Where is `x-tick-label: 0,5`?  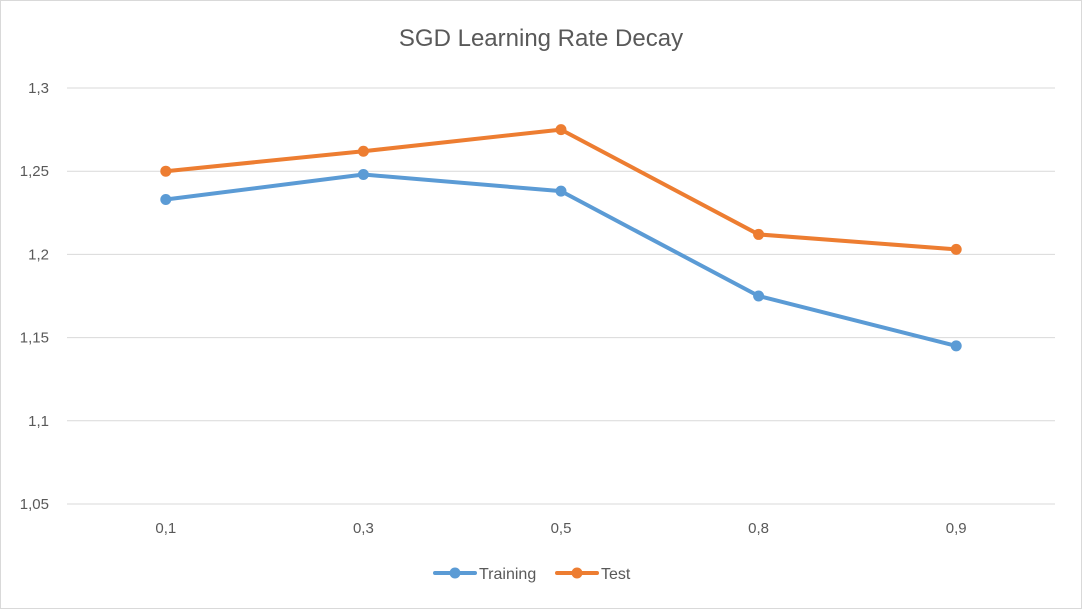 x-tick-label: 0,5 is located at coordinates (561, 528).